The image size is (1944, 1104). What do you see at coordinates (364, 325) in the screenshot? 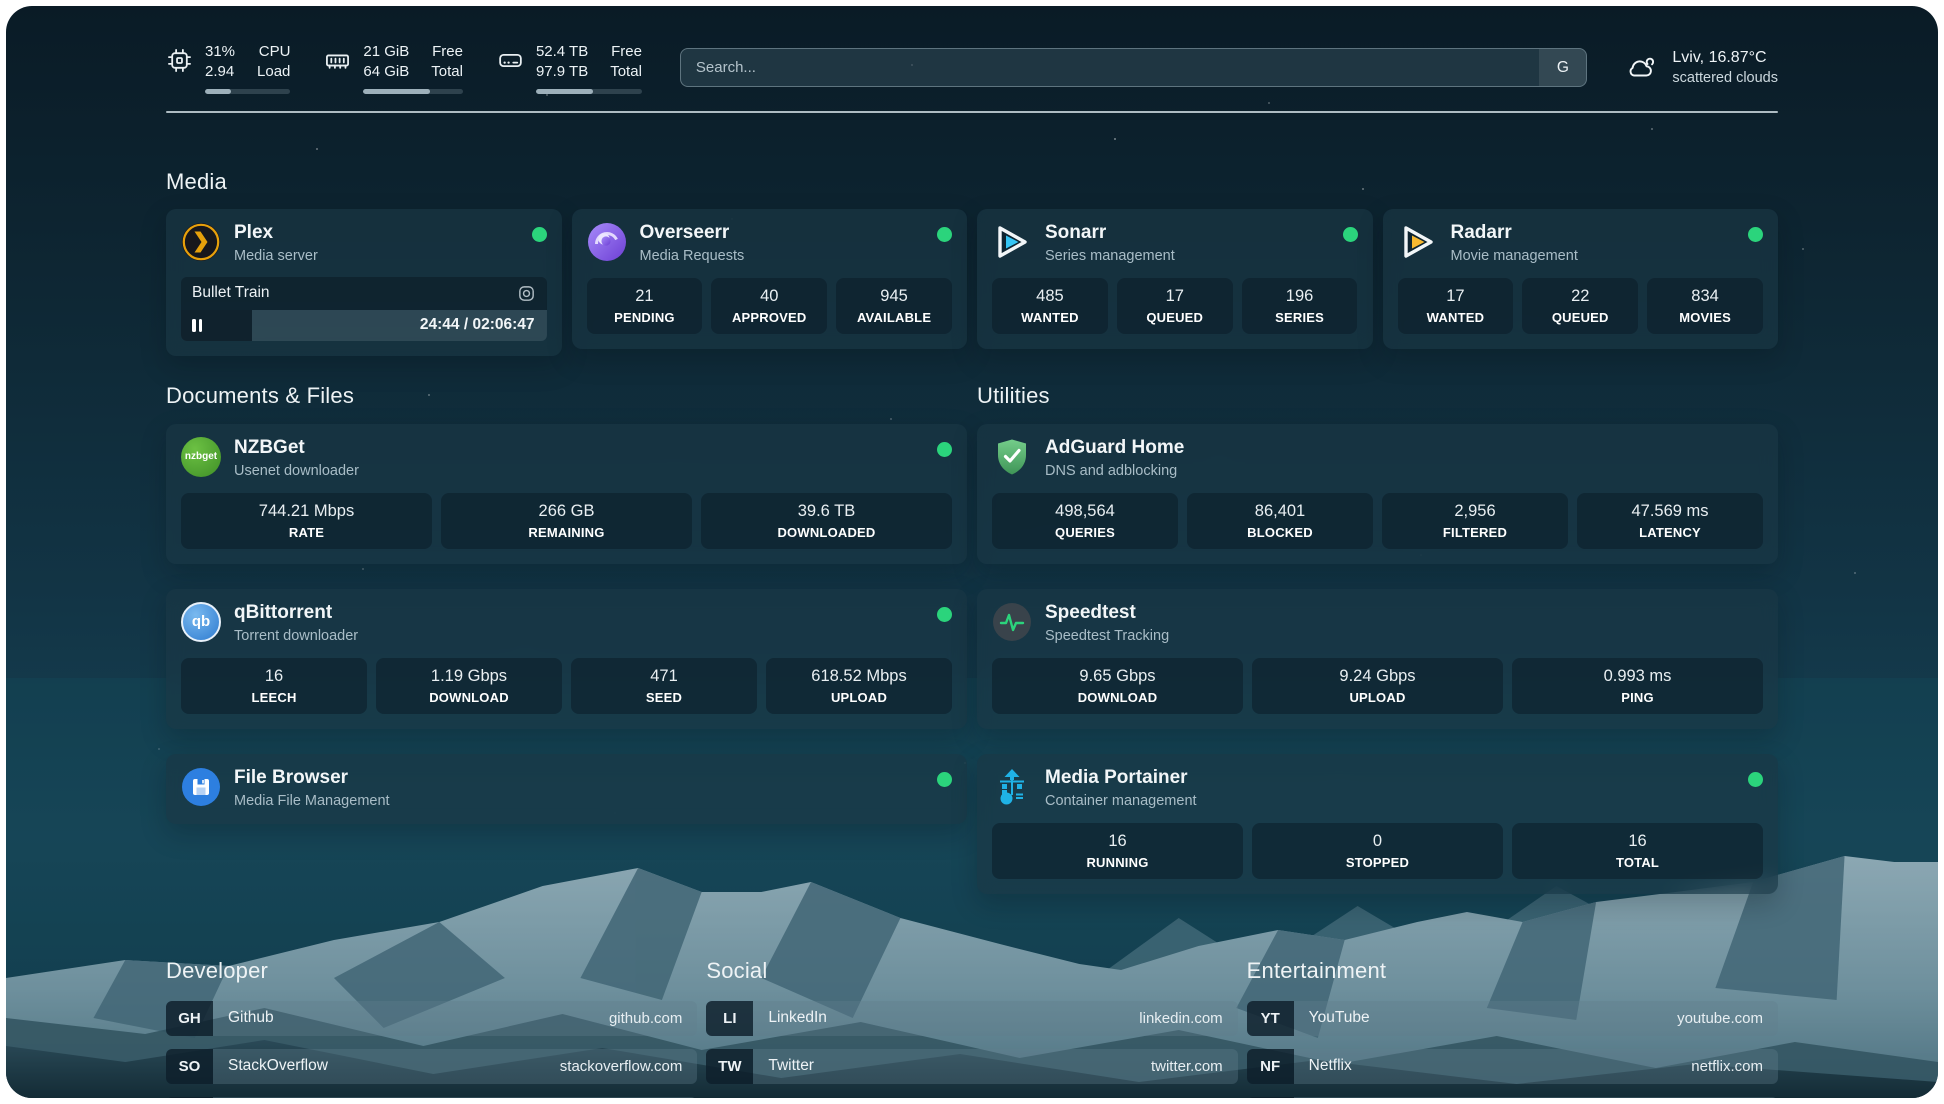
I see `playback-progress-bar: 24:44 / 02:06:47` at bounding box center [364, 325].